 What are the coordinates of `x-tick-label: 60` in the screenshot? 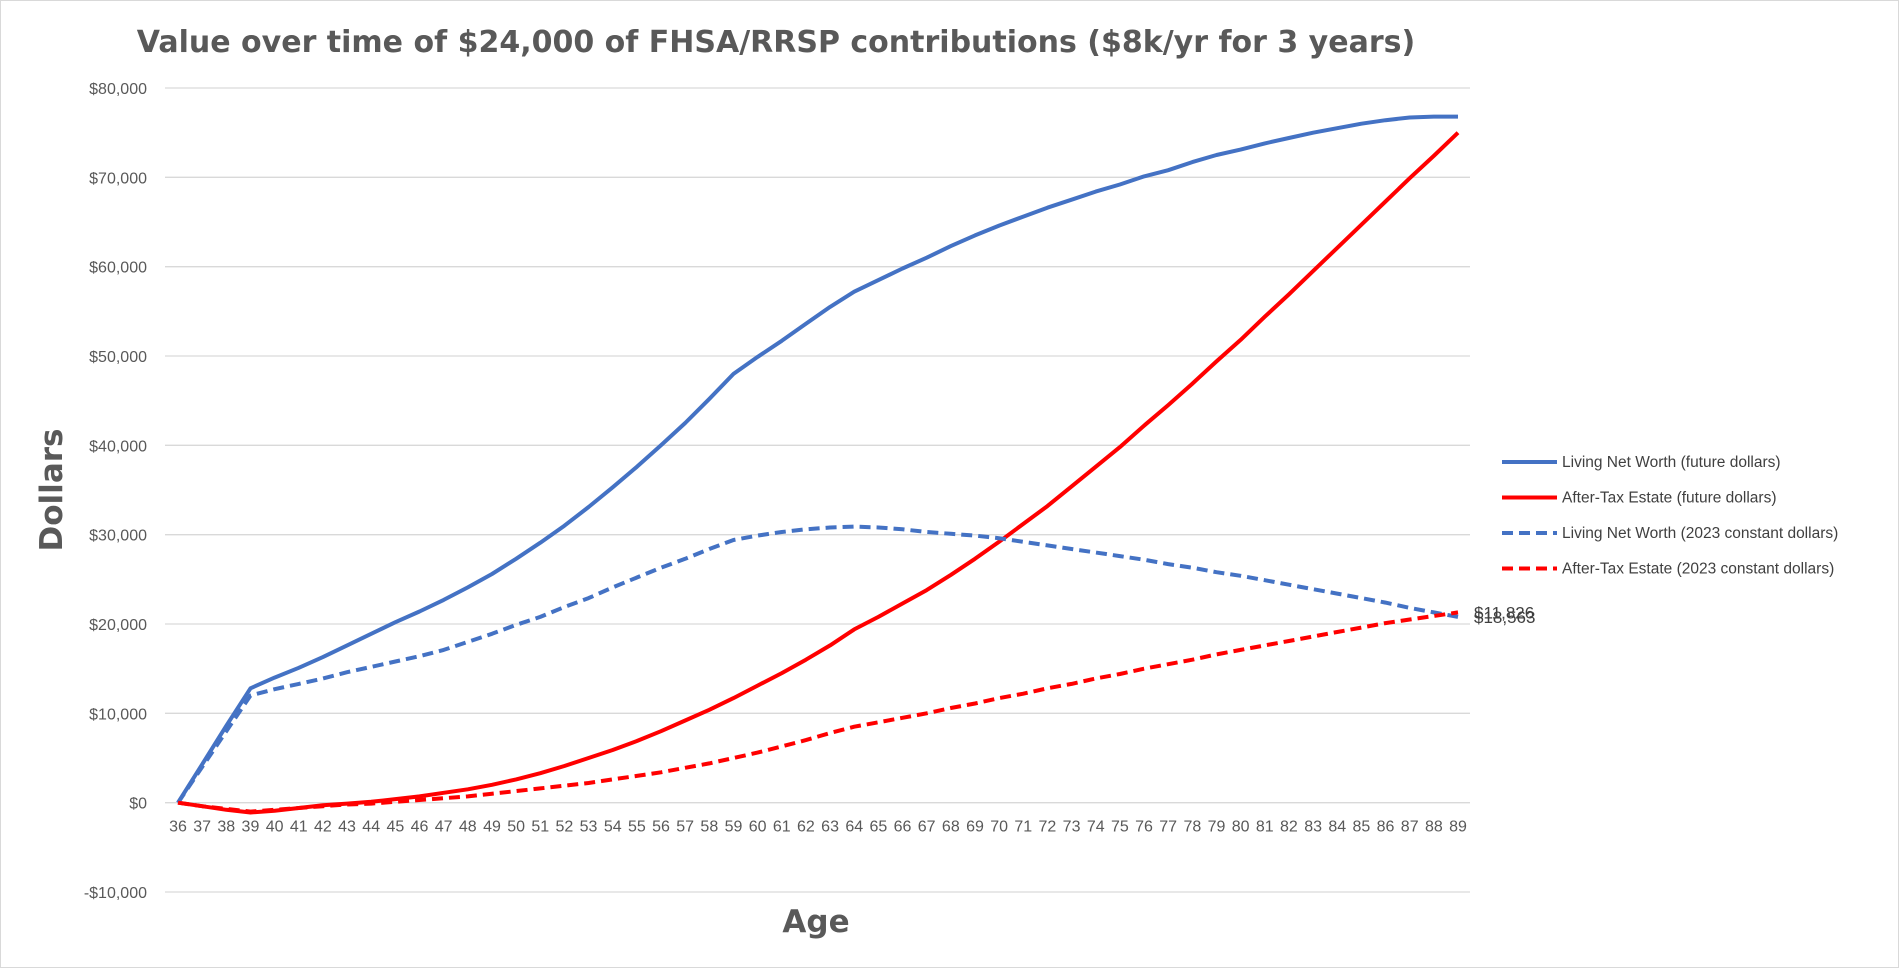 It's located at (758, 827).